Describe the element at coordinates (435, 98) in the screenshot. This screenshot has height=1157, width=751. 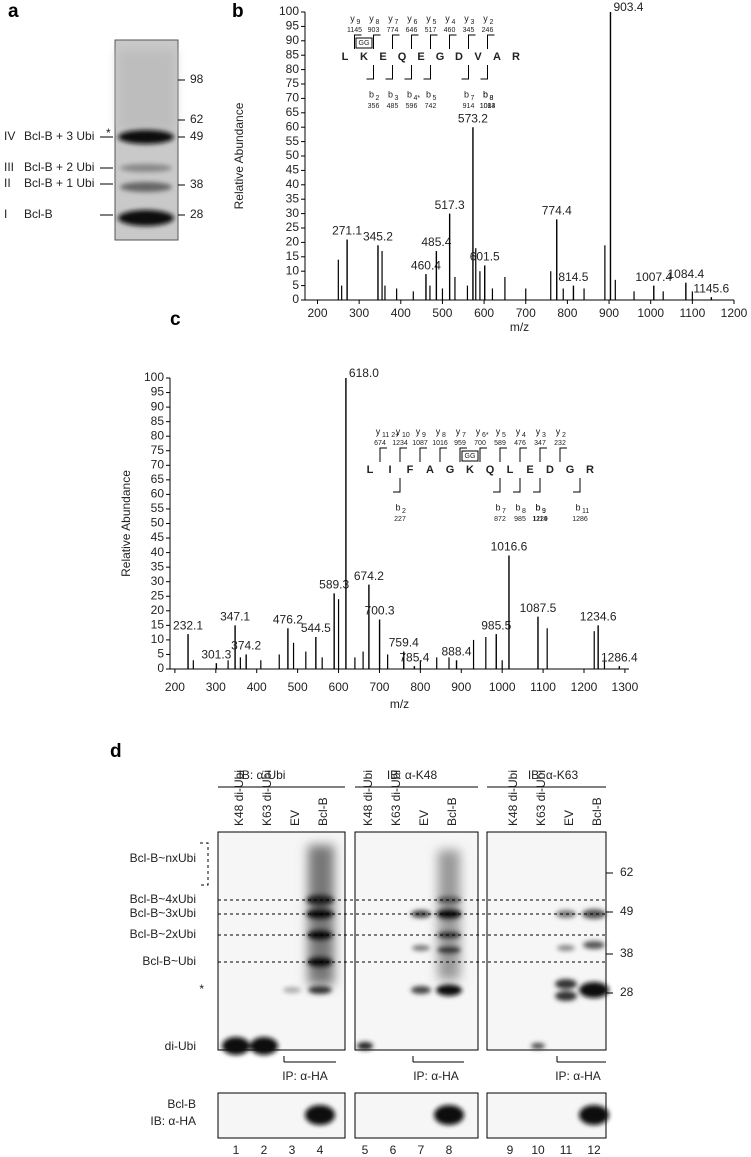
I see `ion-index: 5` at that location.